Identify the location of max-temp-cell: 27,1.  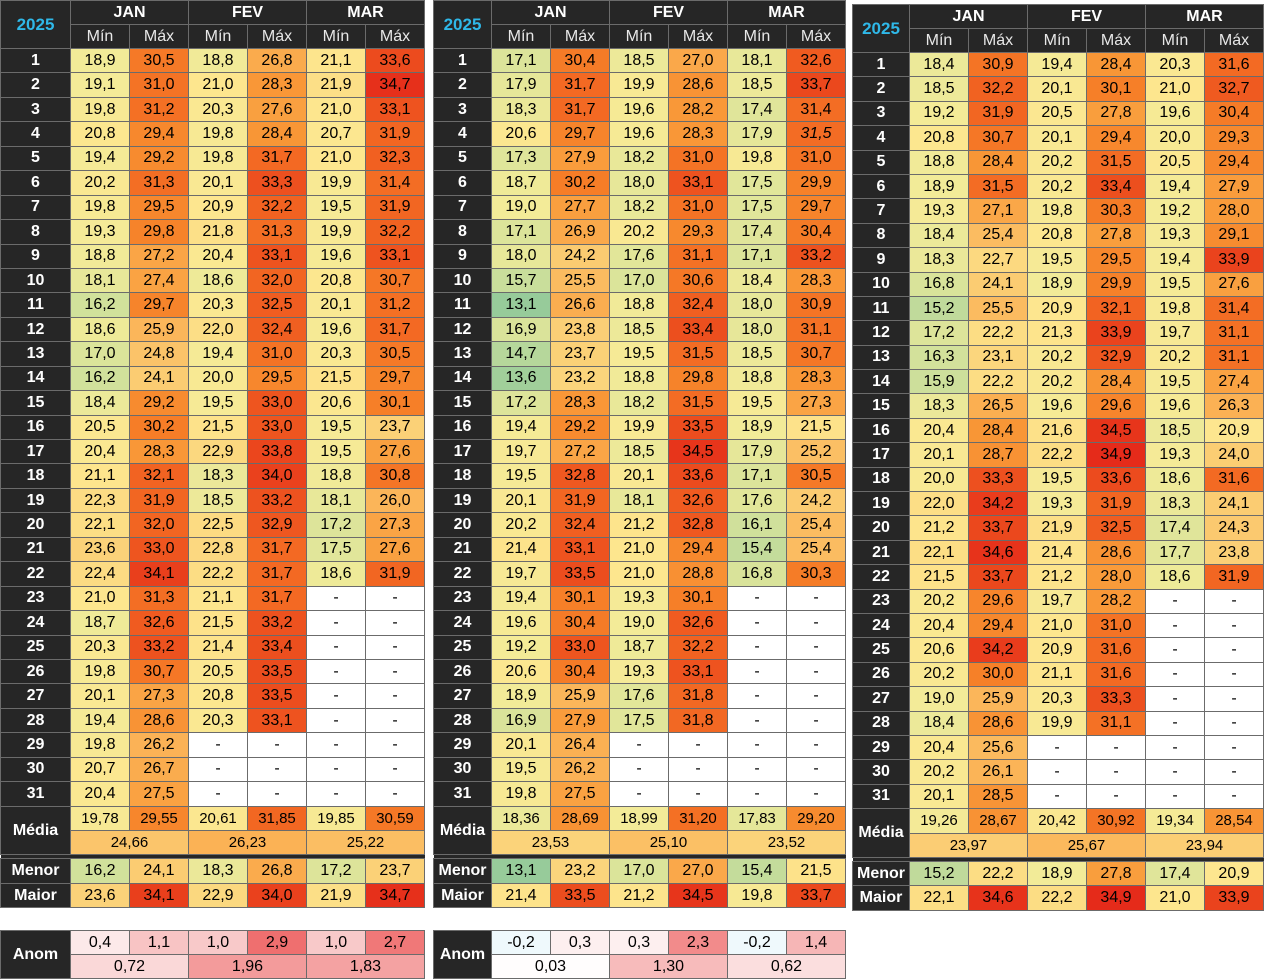
(998, 211).